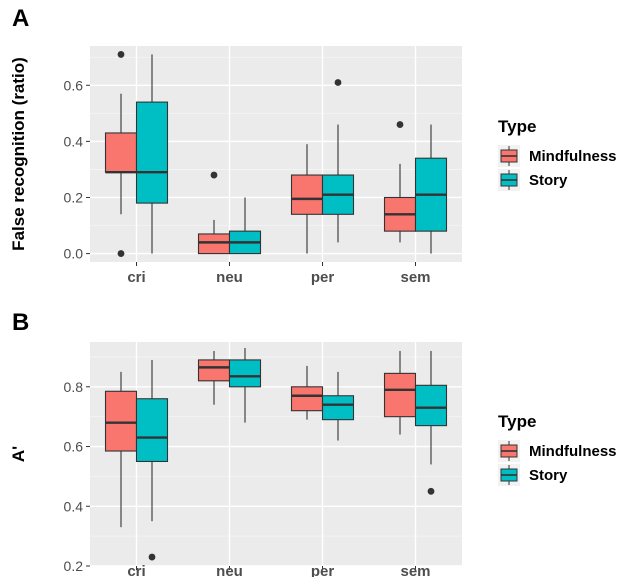 This screenshot has width=630, height=577. What do you see at coordinates (74, 387) in the screenshot?
I see `y-tick-label: 0.8` at bounding box center [74, 387].